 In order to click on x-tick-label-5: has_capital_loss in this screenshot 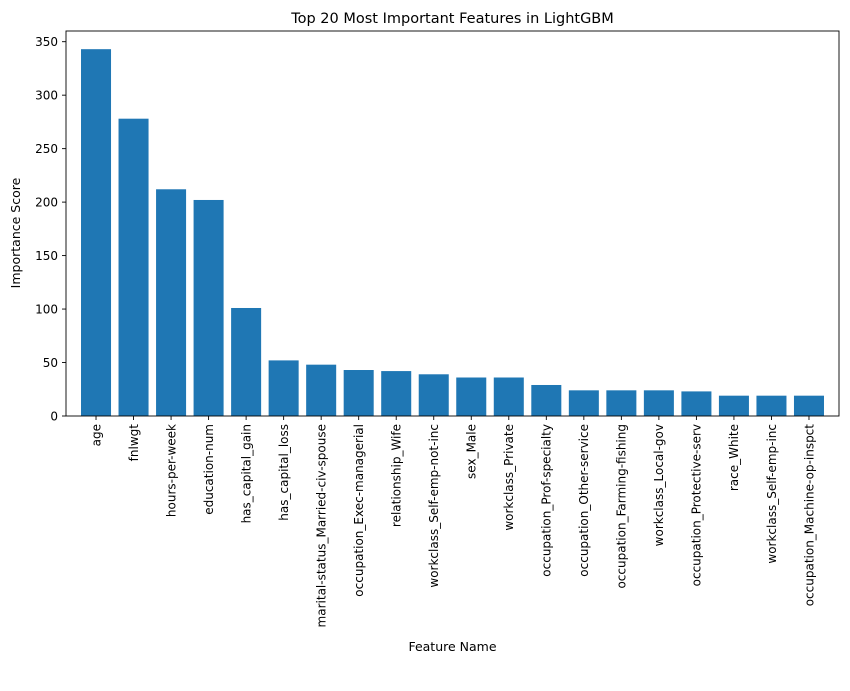, I will do `click(284, 472)`.